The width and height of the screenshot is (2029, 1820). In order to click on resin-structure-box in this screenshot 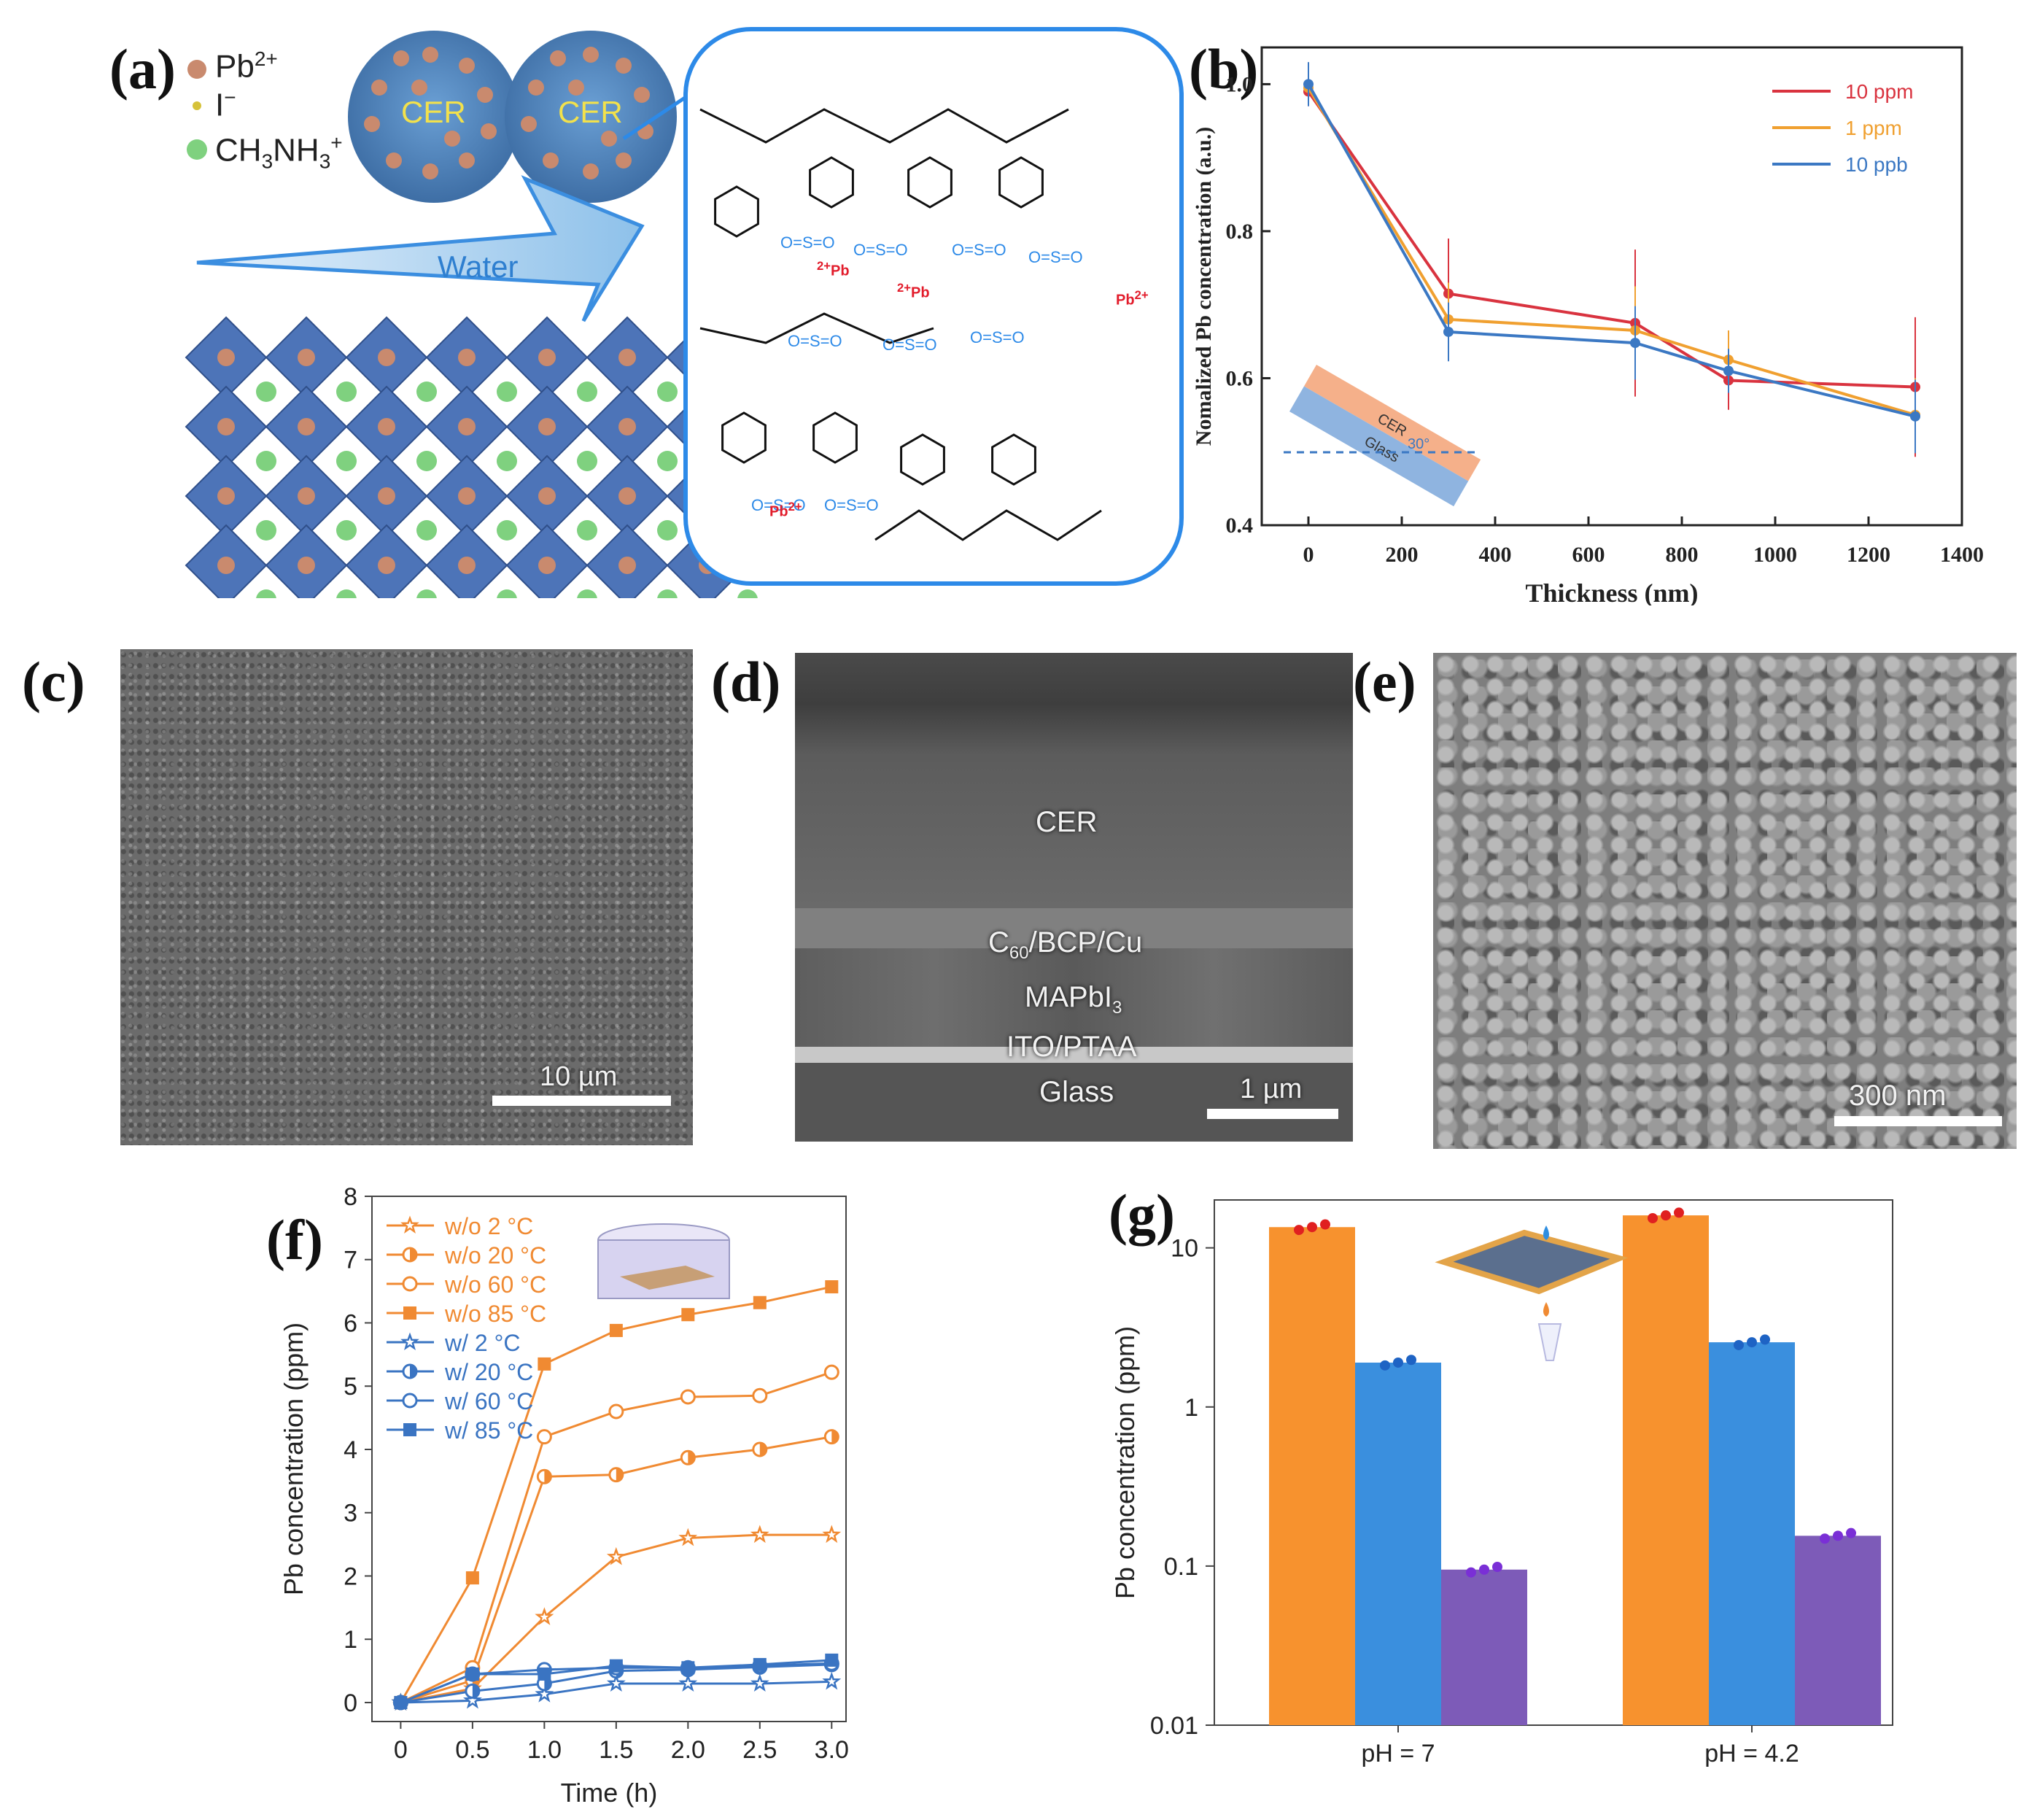, I will do `click(934, 306)`.